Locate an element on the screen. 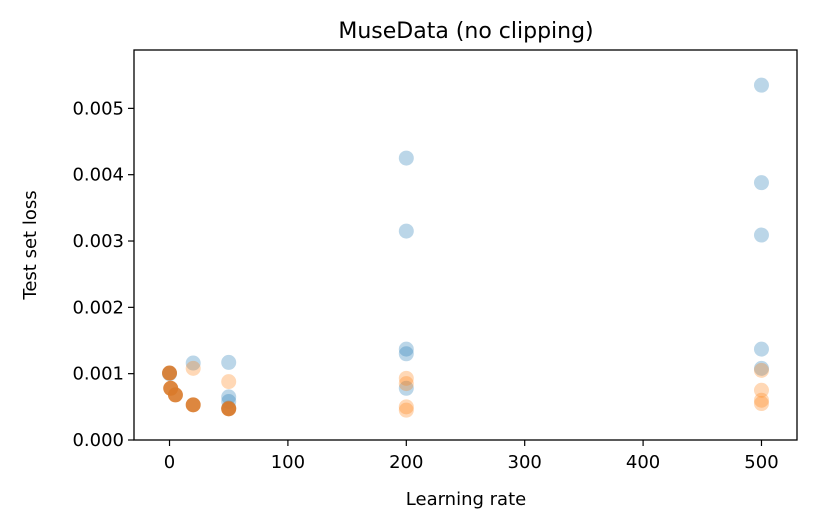 The width and height of the screenshot is (823, 530). y-tick-label: 0.002 is located at coordinates (98, 307).